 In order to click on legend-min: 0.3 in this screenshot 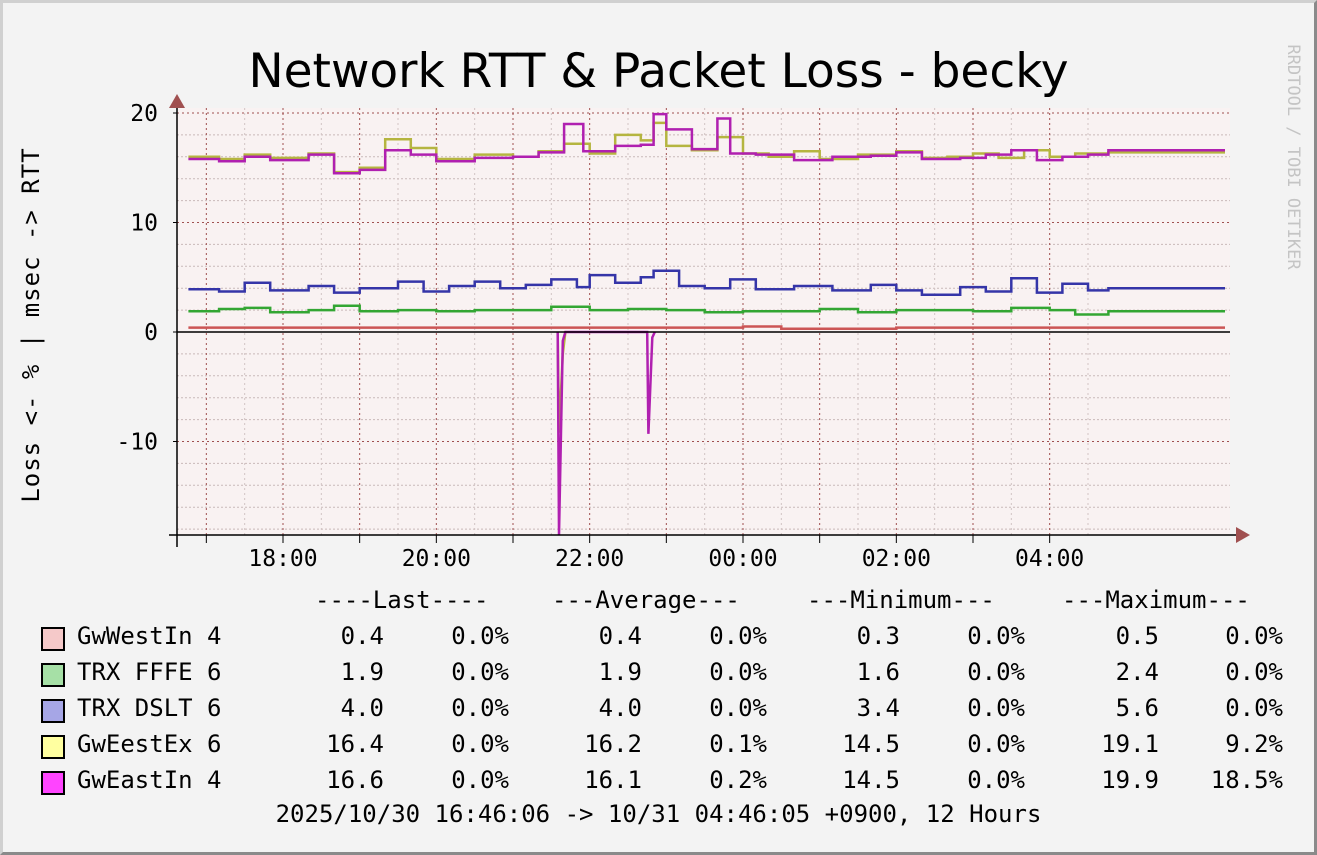, I will do `click(878, 636)`.